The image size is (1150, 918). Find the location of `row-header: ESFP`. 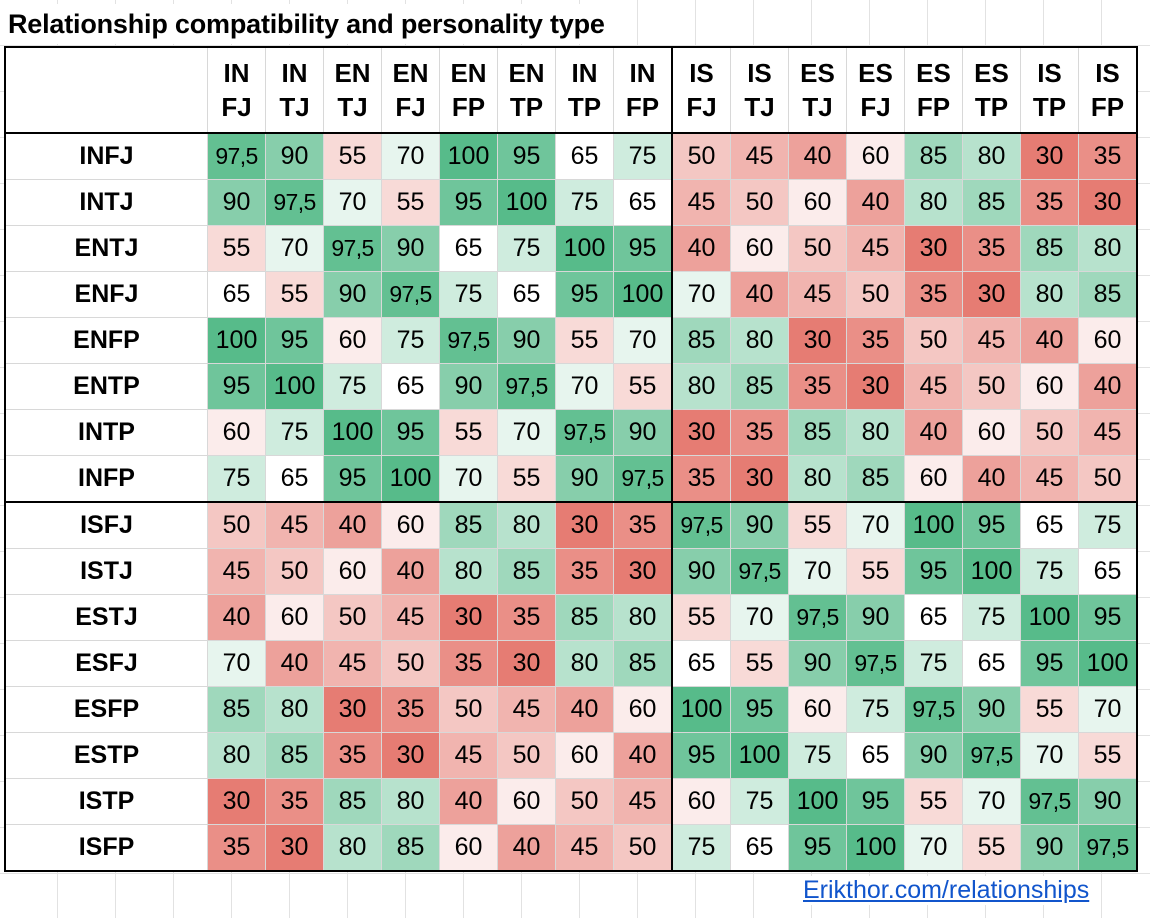

row-header: ESFP is located at coordinates (106, 709).